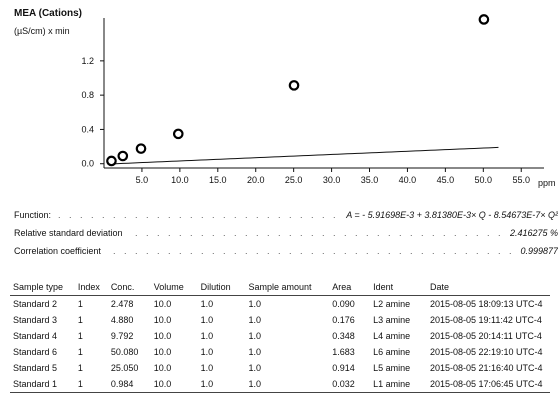 This screenshot has width=560, height=417. I want to click on header-index: Index, so click(91, 287).